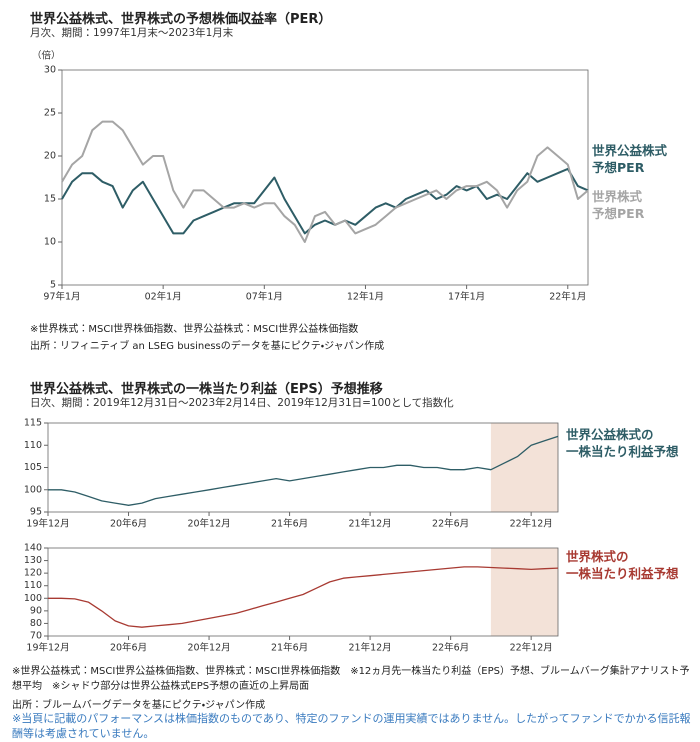 The height and width of the screenshot is (742, 700). What do you see at coordinates (33, 467) in the screenshot?
I see `y-tick-label: 105` at bounding box center [33, 467].